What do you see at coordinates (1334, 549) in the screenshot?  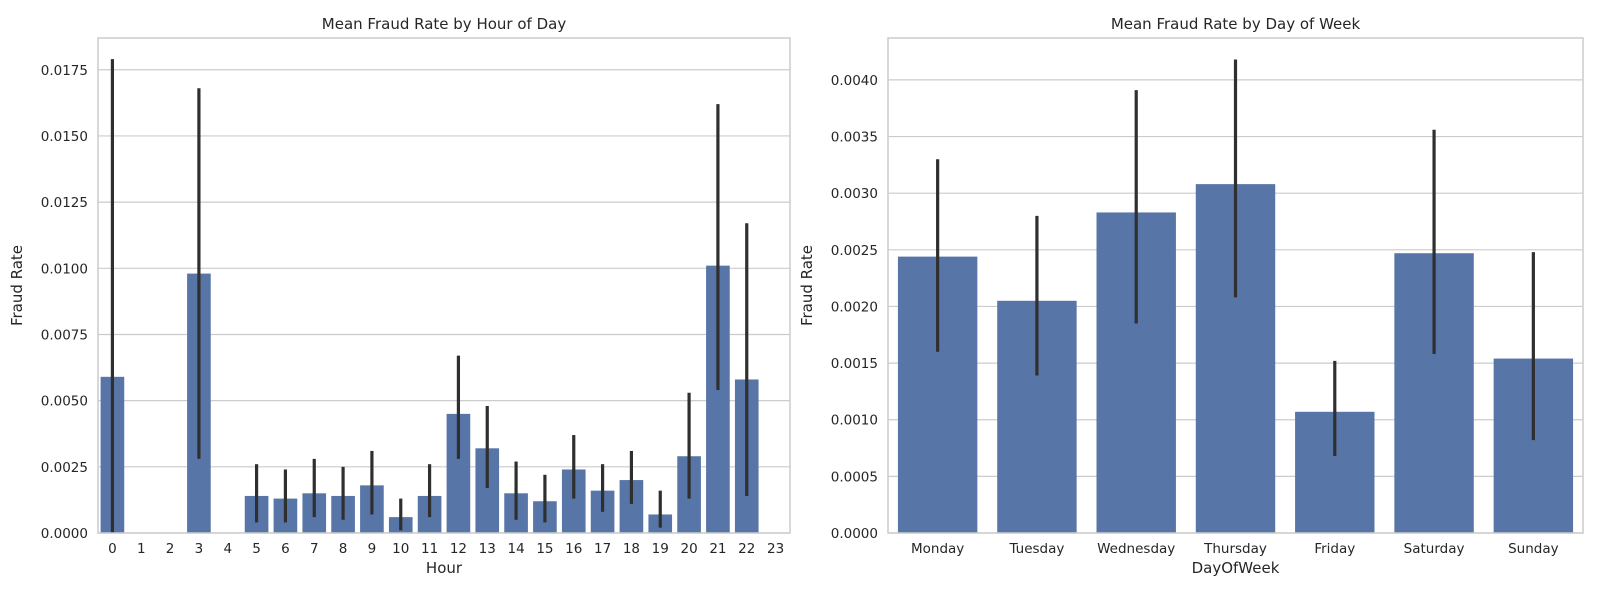 I see `day-xtick-label: Friday` at bounding box center [1334, 549].